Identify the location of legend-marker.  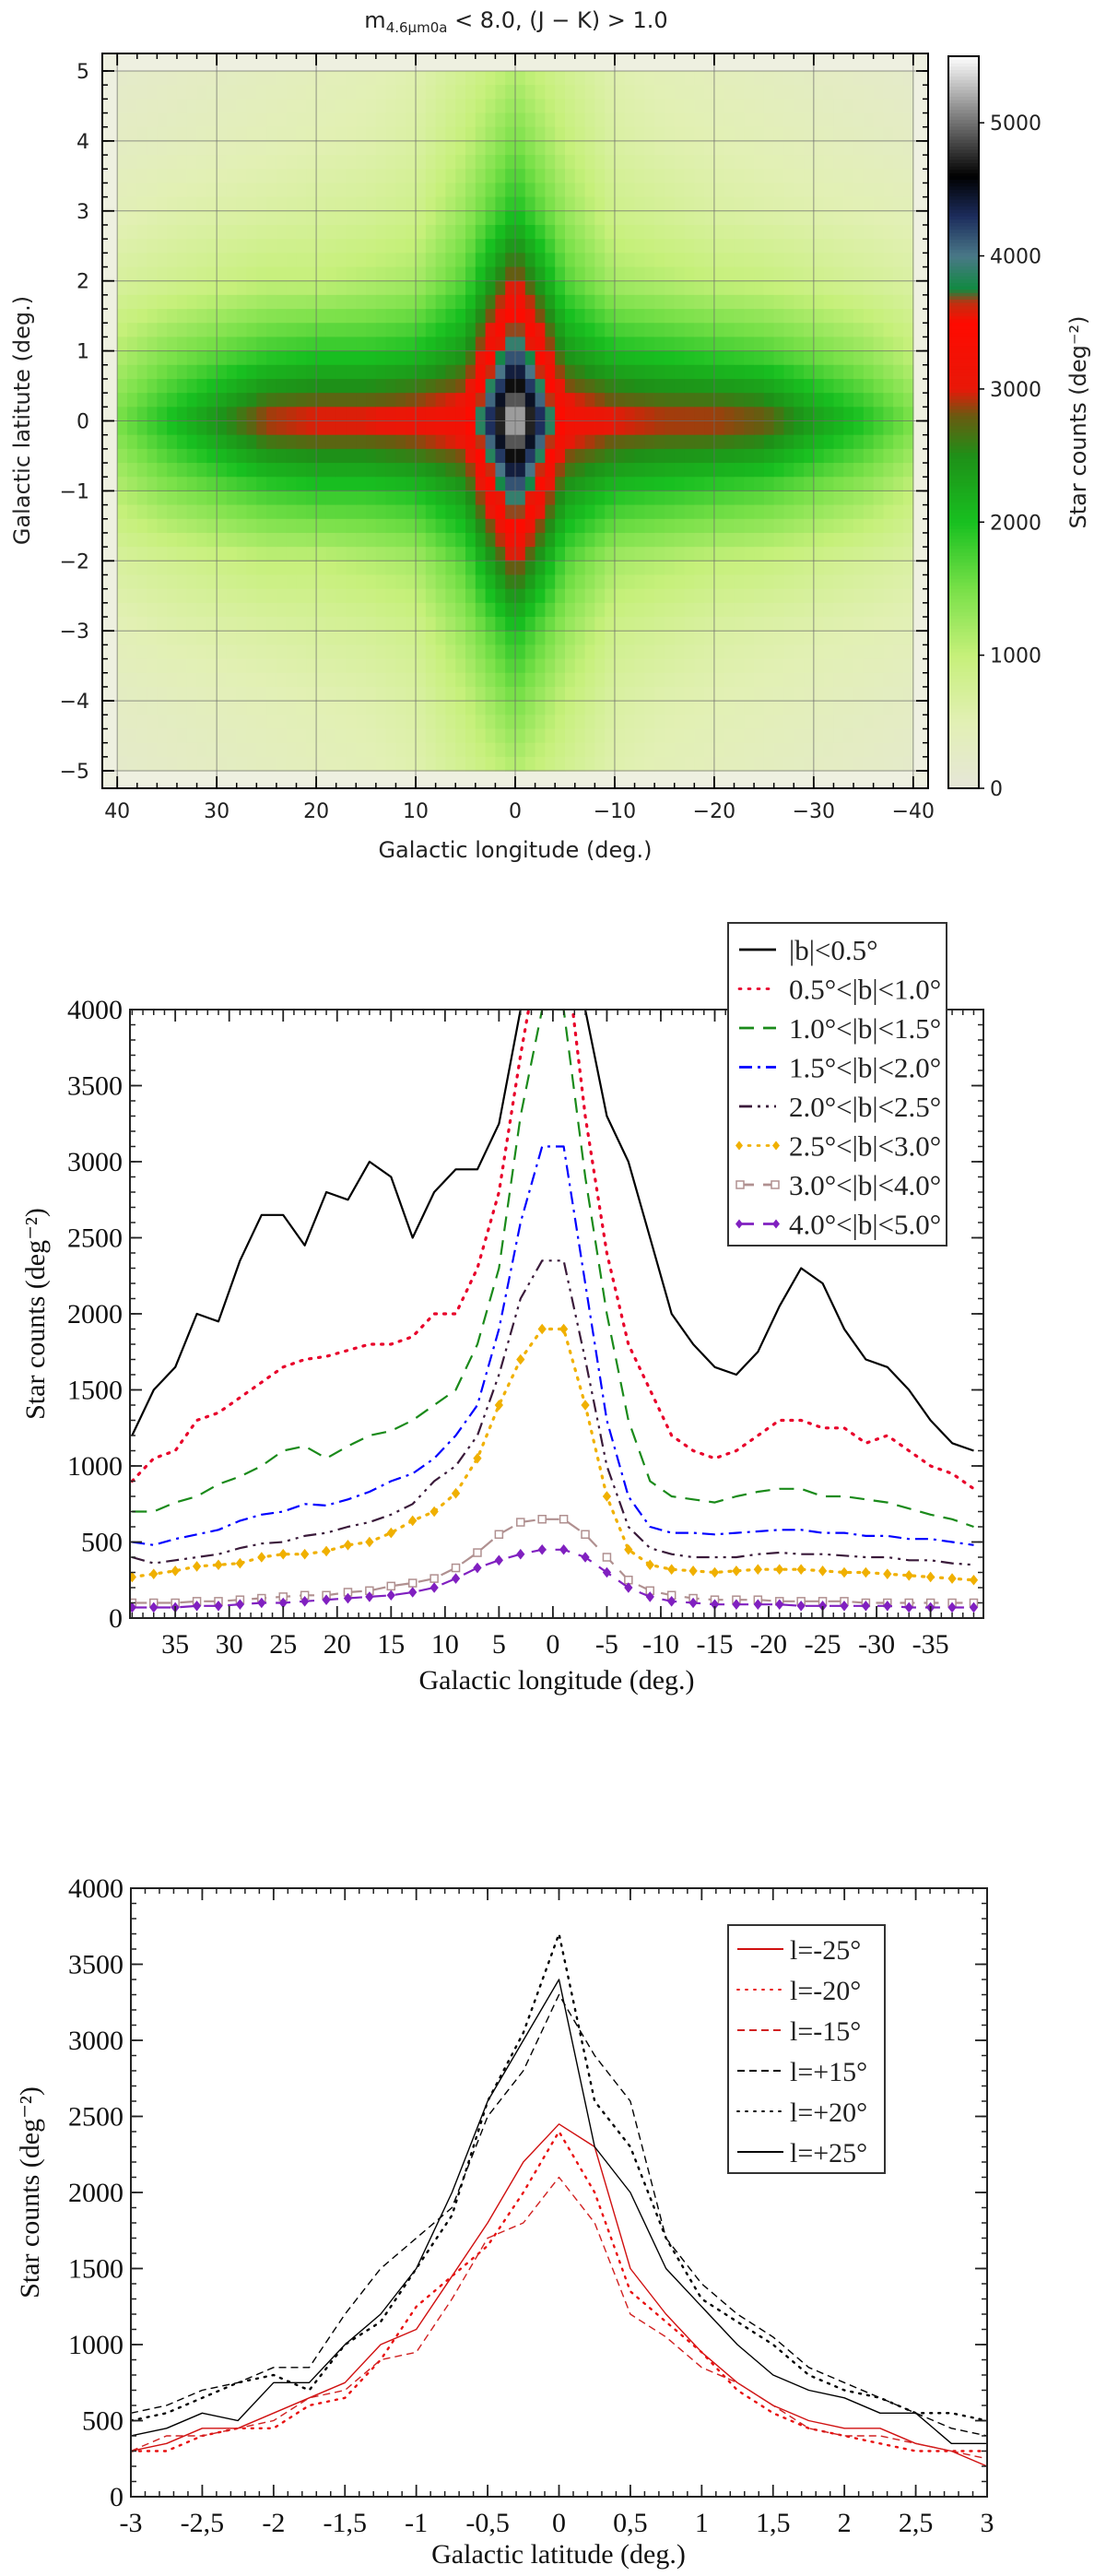
(775, 1184).